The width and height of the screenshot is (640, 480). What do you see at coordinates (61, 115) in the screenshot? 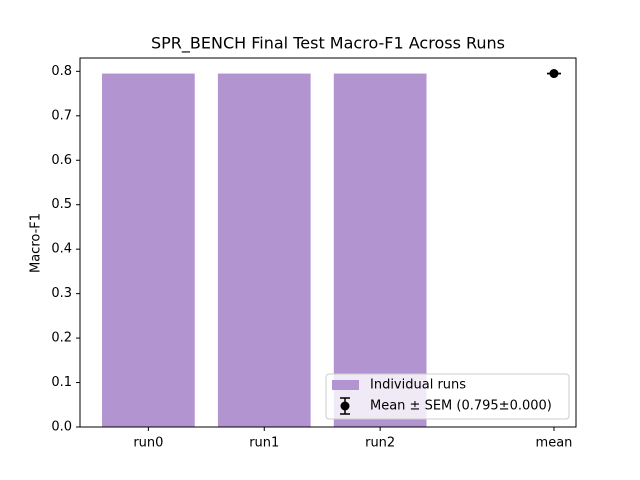
I see `y-tick-label: 0.7` at bounding box center [61, 115].